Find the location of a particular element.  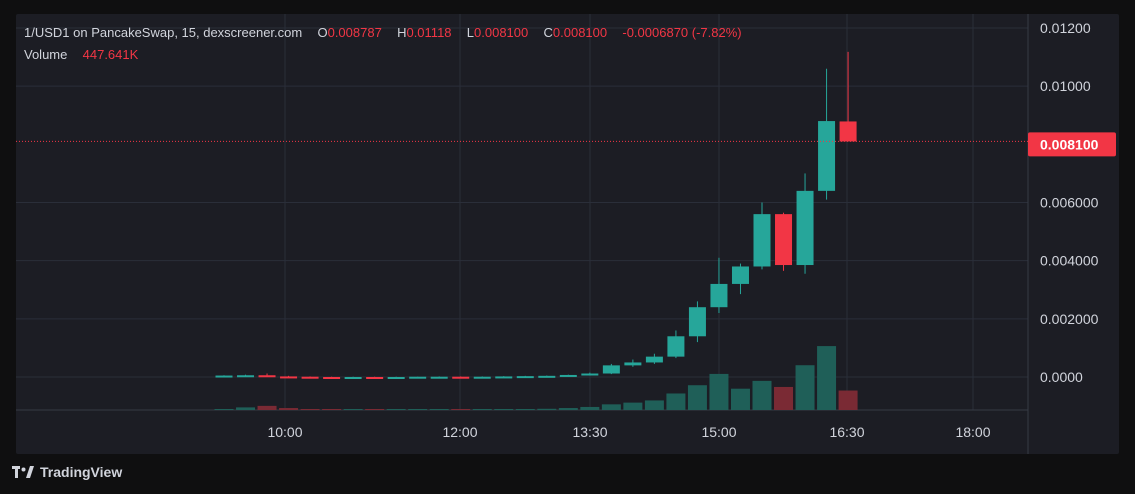

tradingview-logo-icon is located at coordinates (23, 472).